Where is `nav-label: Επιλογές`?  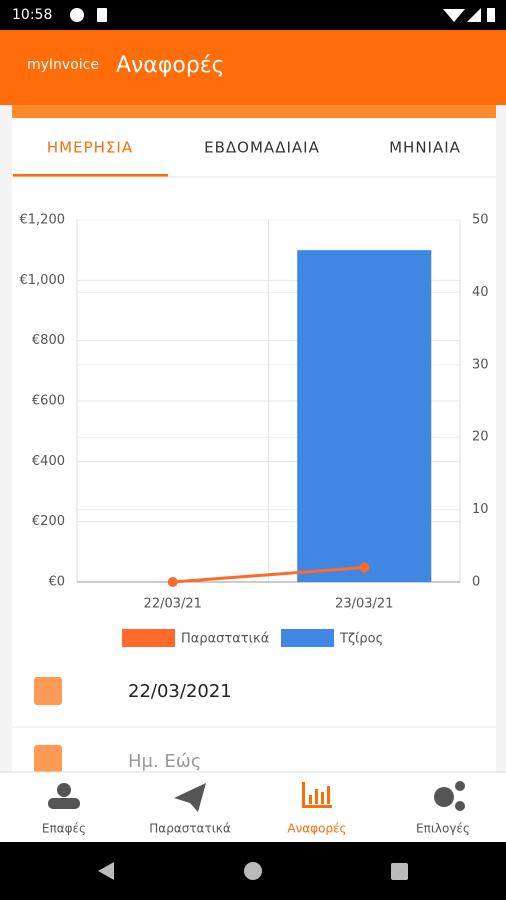 nav-label: Επιλογές is located at coordinates (443, 829).